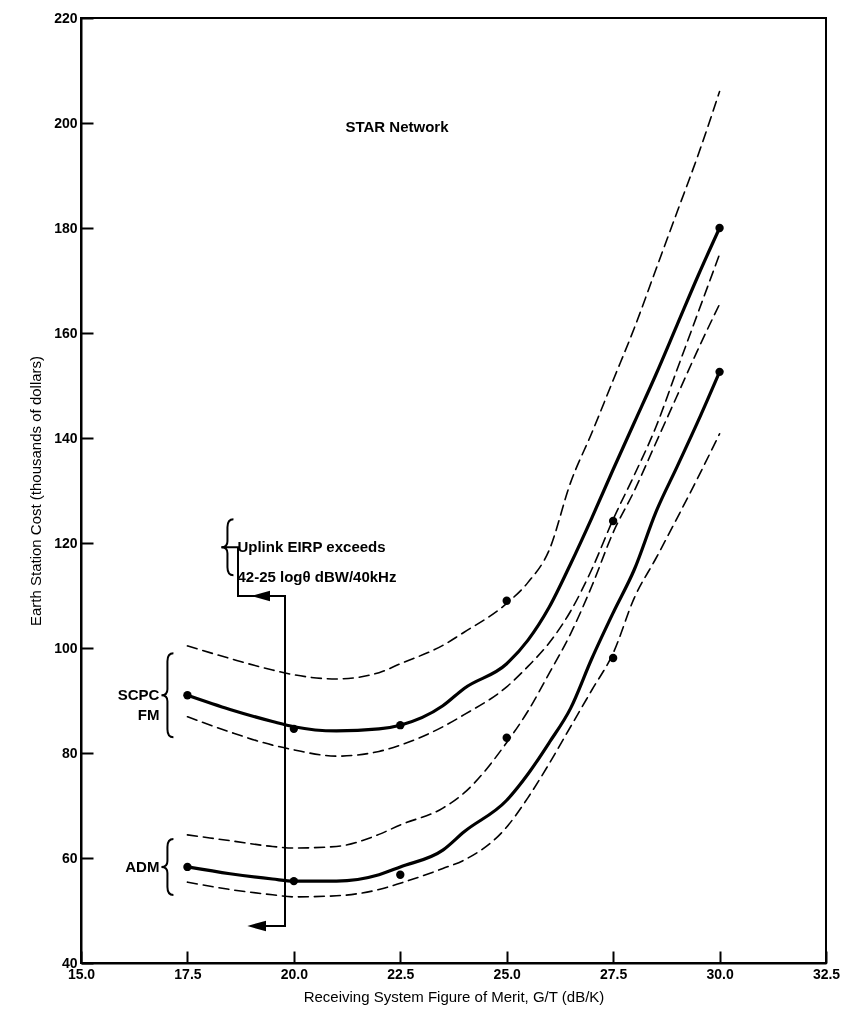 The image size is (850, 1024). Describe the element at coordinates (720, 973) in the screenshot. I see `x-tick-label: 30.0` at that location.